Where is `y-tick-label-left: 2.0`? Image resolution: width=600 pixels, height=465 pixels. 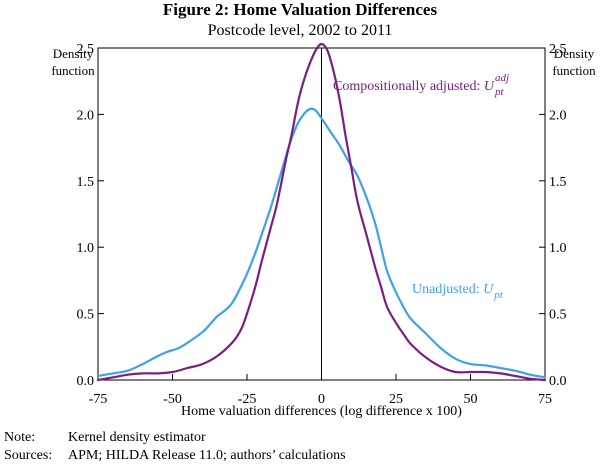
y-tick-label-left: 2.0 is located at coordinates (86, 115).